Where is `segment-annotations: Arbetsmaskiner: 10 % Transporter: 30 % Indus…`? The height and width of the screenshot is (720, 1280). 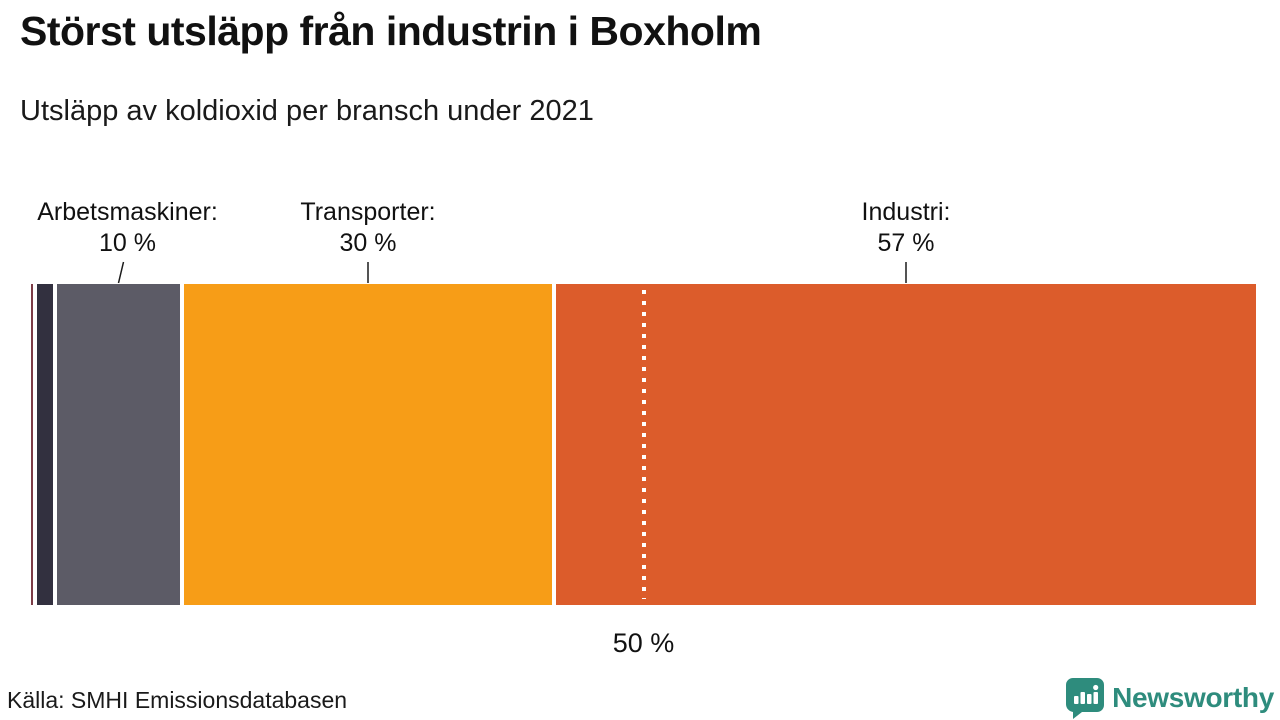
segment-annotations: Arbetsmaskiner: 10 % Transporter: 30 % Indus… is located at coordinates (643, 240).